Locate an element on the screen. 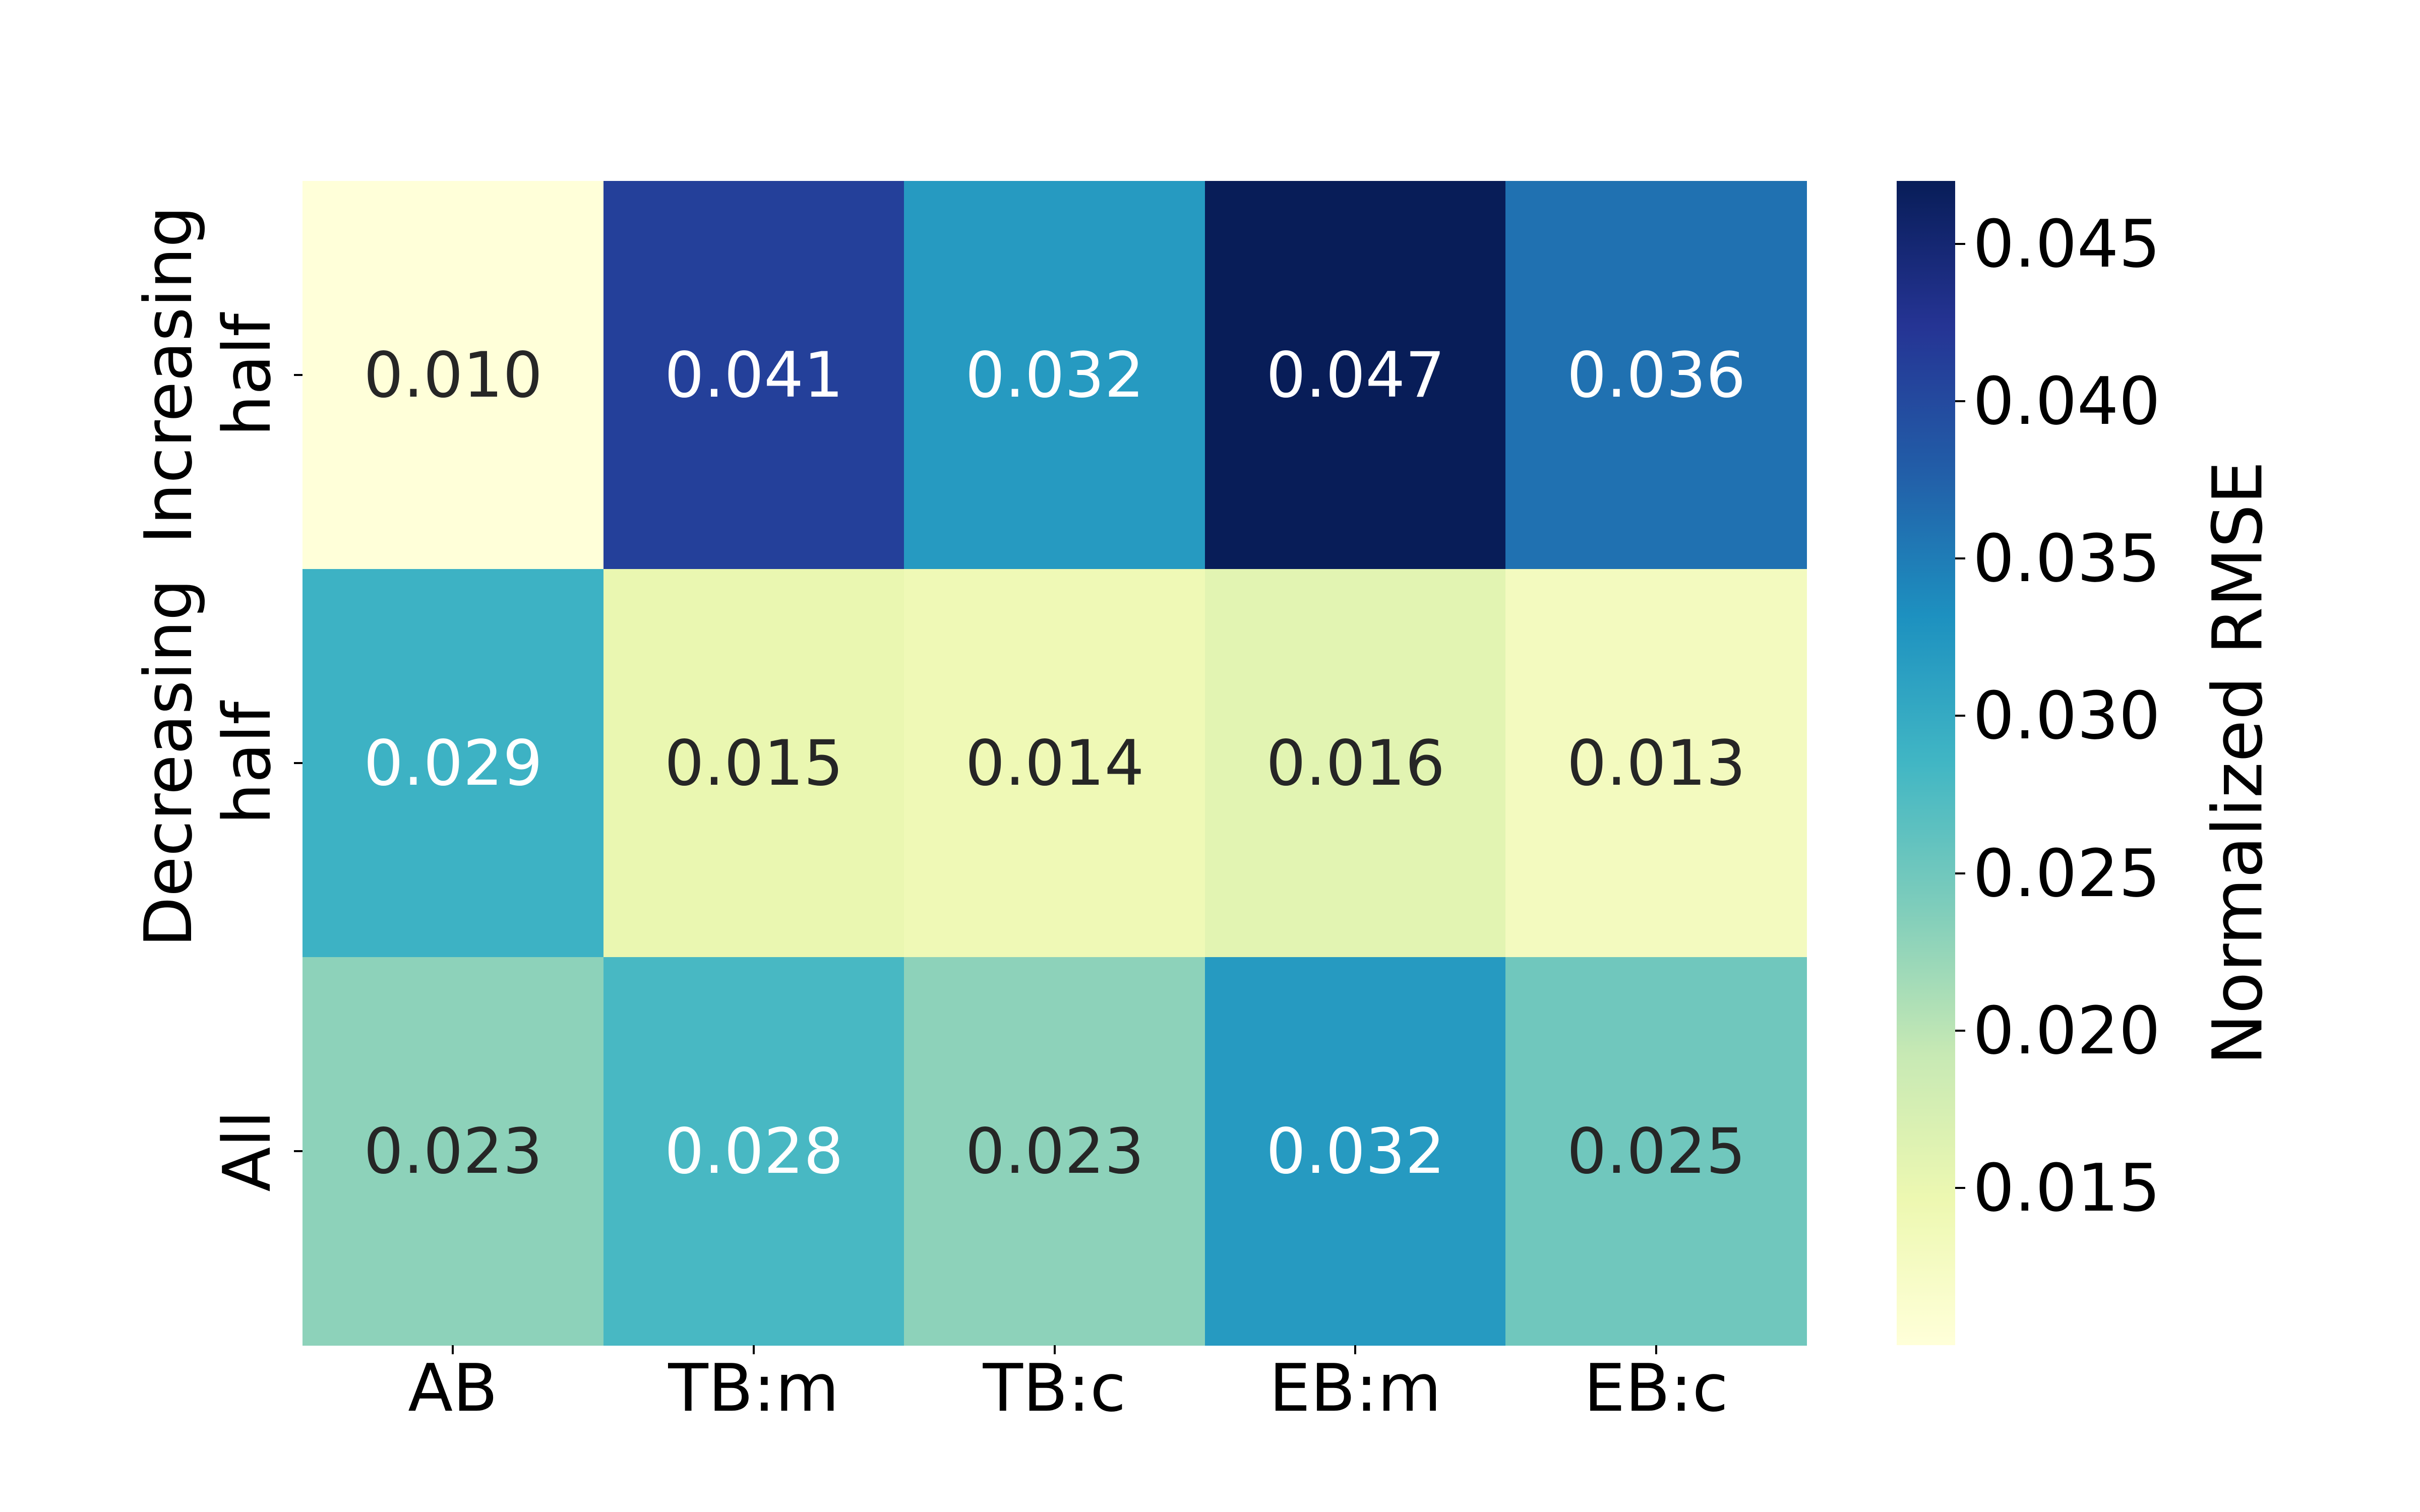 The width and height of the screenshot is (2420, 1512). cell-value: 0.047 is located at coordinates (1355, 375).